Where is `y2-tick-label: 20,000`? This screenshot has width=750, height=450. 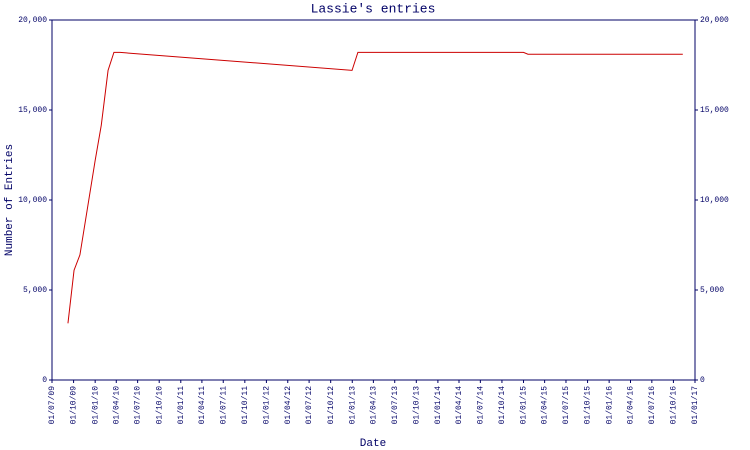
y2-tick-label: 20,000 is located at coordinates (714, 20).